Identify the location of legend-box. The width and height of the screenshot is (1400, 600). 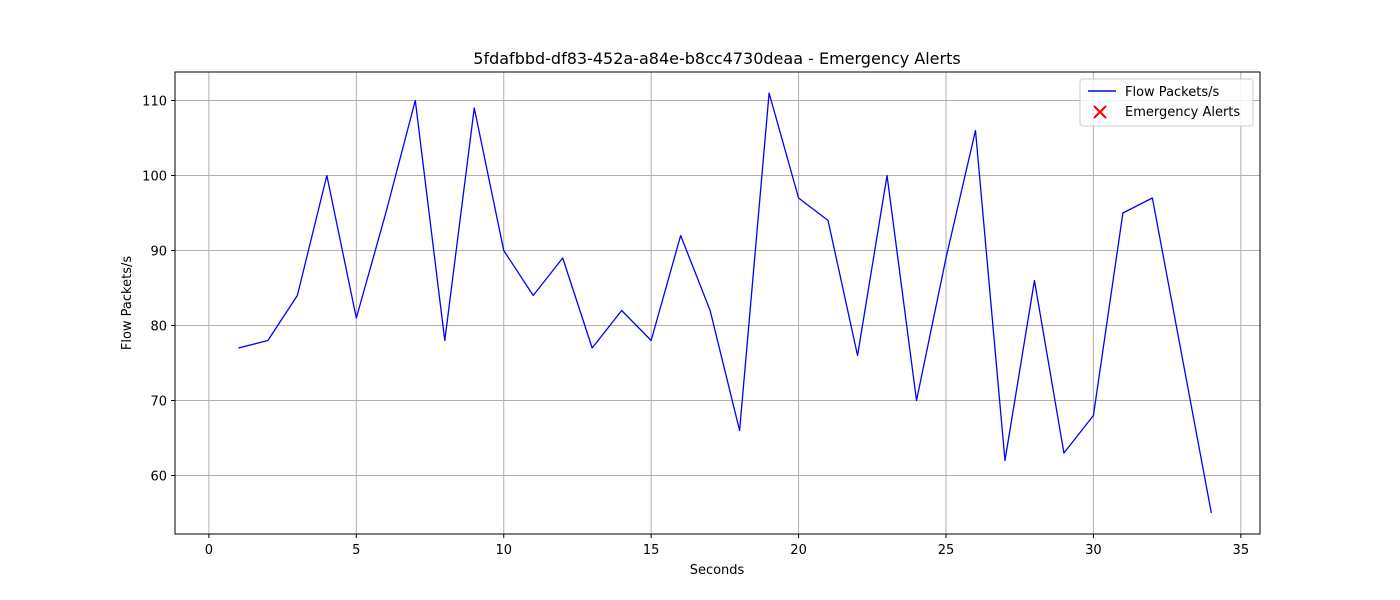
(1166, 102).